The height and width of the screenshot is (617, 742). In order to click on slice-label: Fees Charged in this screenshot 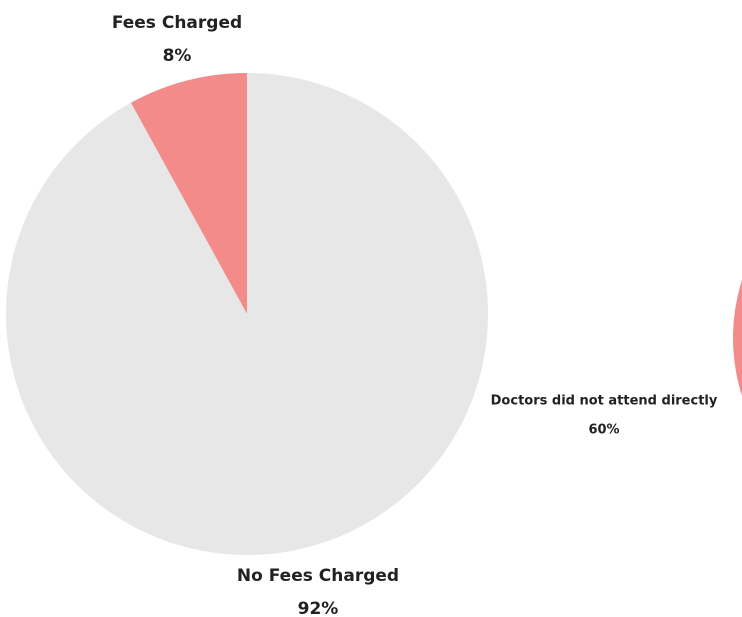, I will do `click(177, 23)`.